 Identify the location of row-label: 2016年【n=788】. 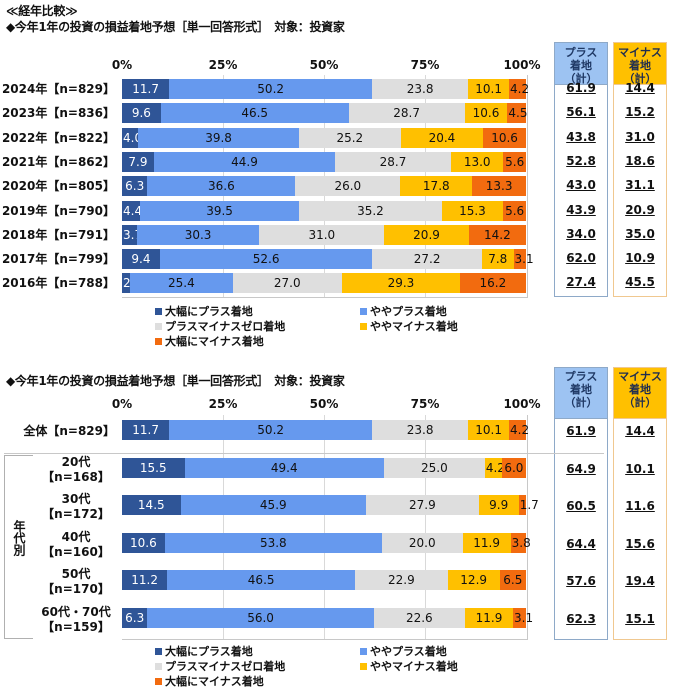
(58, 283).